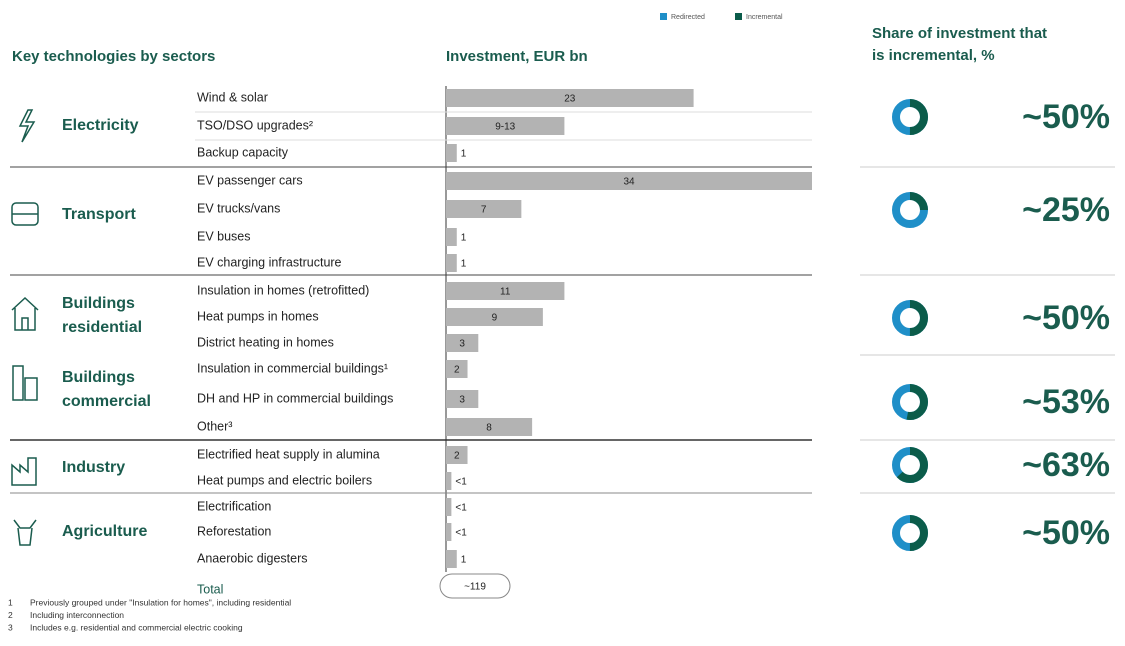 This screenshot has width=1125, height=646. I want to click on share-label: ~25%, so click(1066, 210).